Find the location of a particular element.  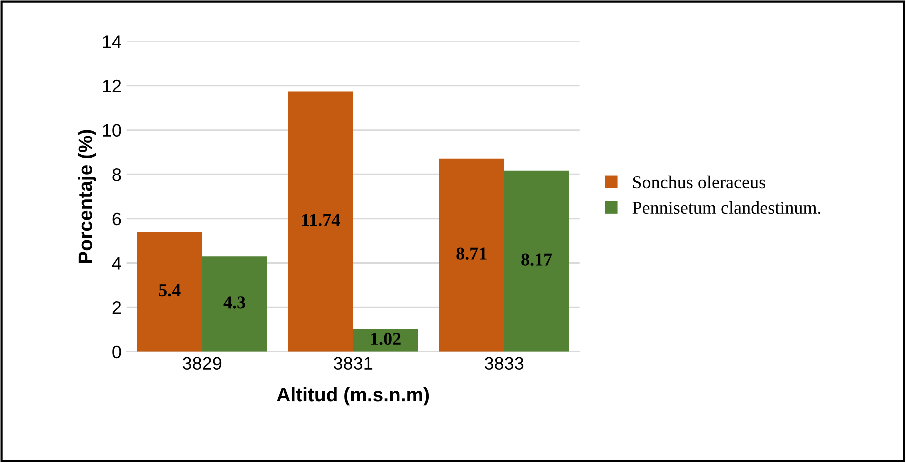

y-tick-label: 2 is located at coordinates (117, 308).